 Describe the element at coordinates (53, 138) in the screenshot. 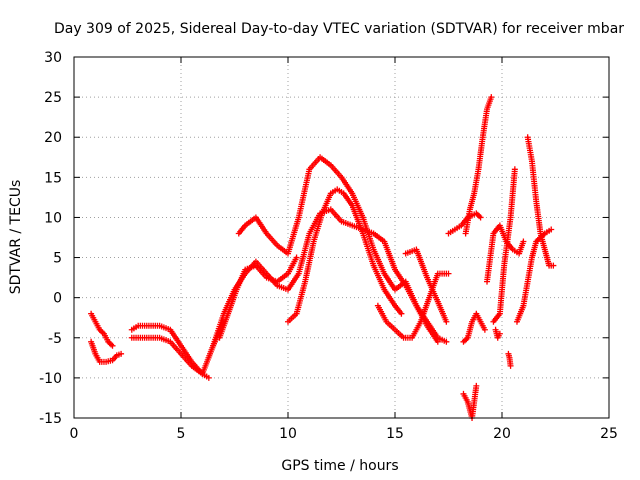

I see `y-tick-label: 20` at that location.